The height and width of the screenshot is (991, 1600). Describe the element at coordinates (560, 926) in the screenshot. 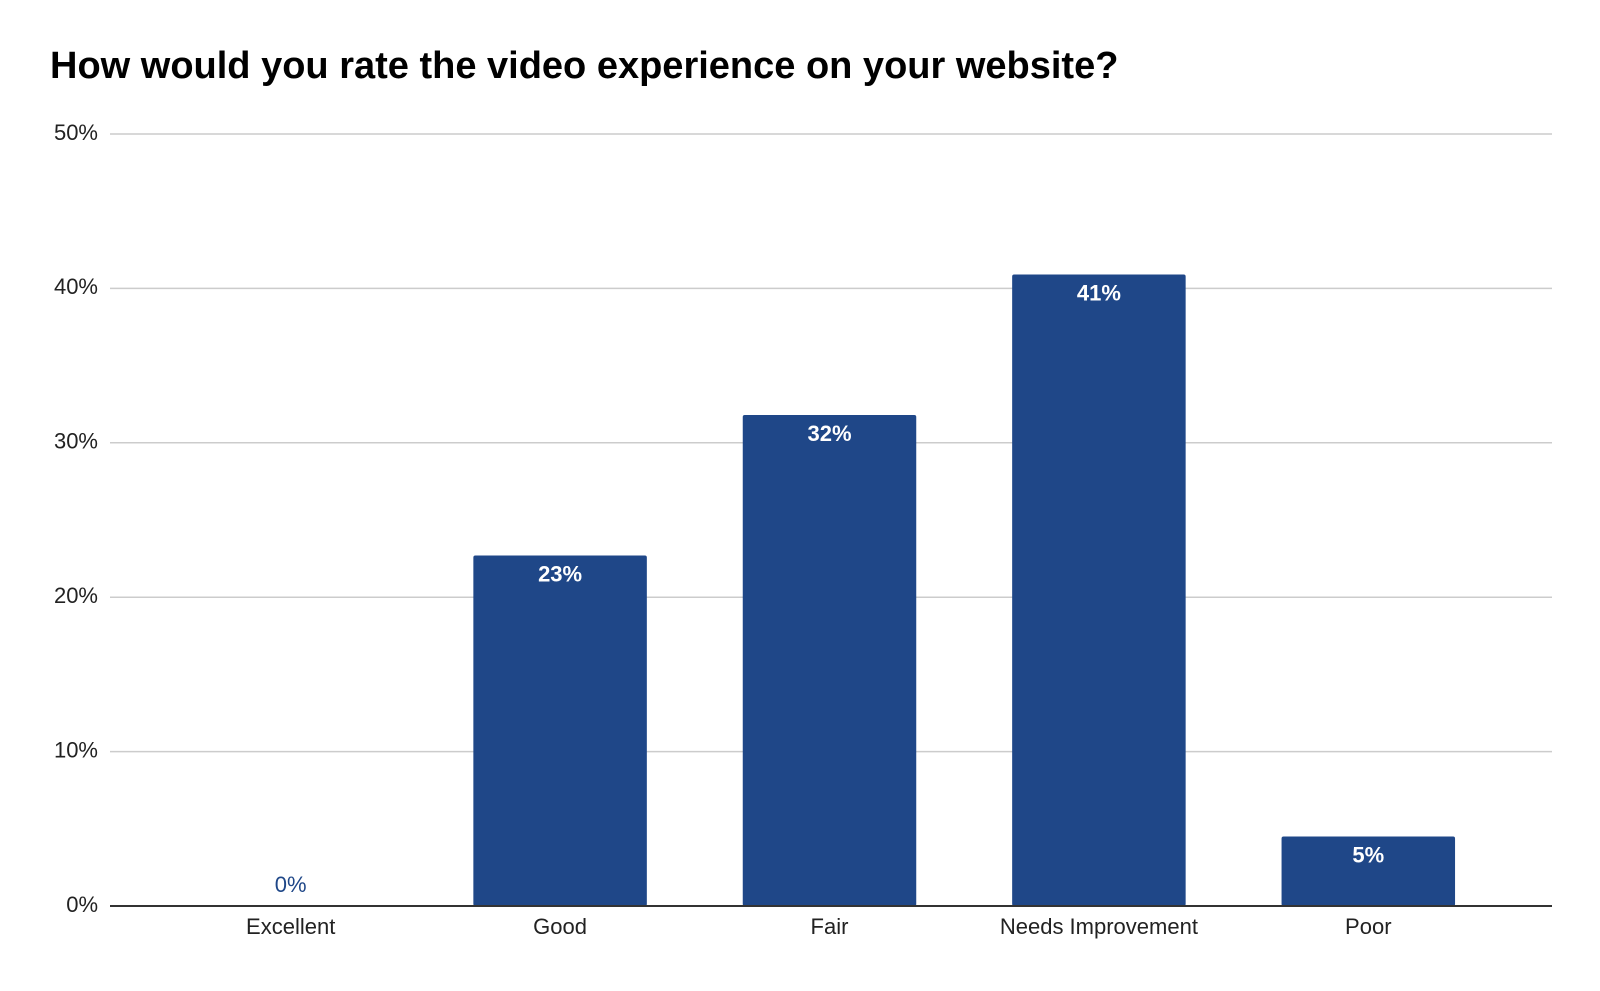

I see `x-tick-label: Good` at that location.